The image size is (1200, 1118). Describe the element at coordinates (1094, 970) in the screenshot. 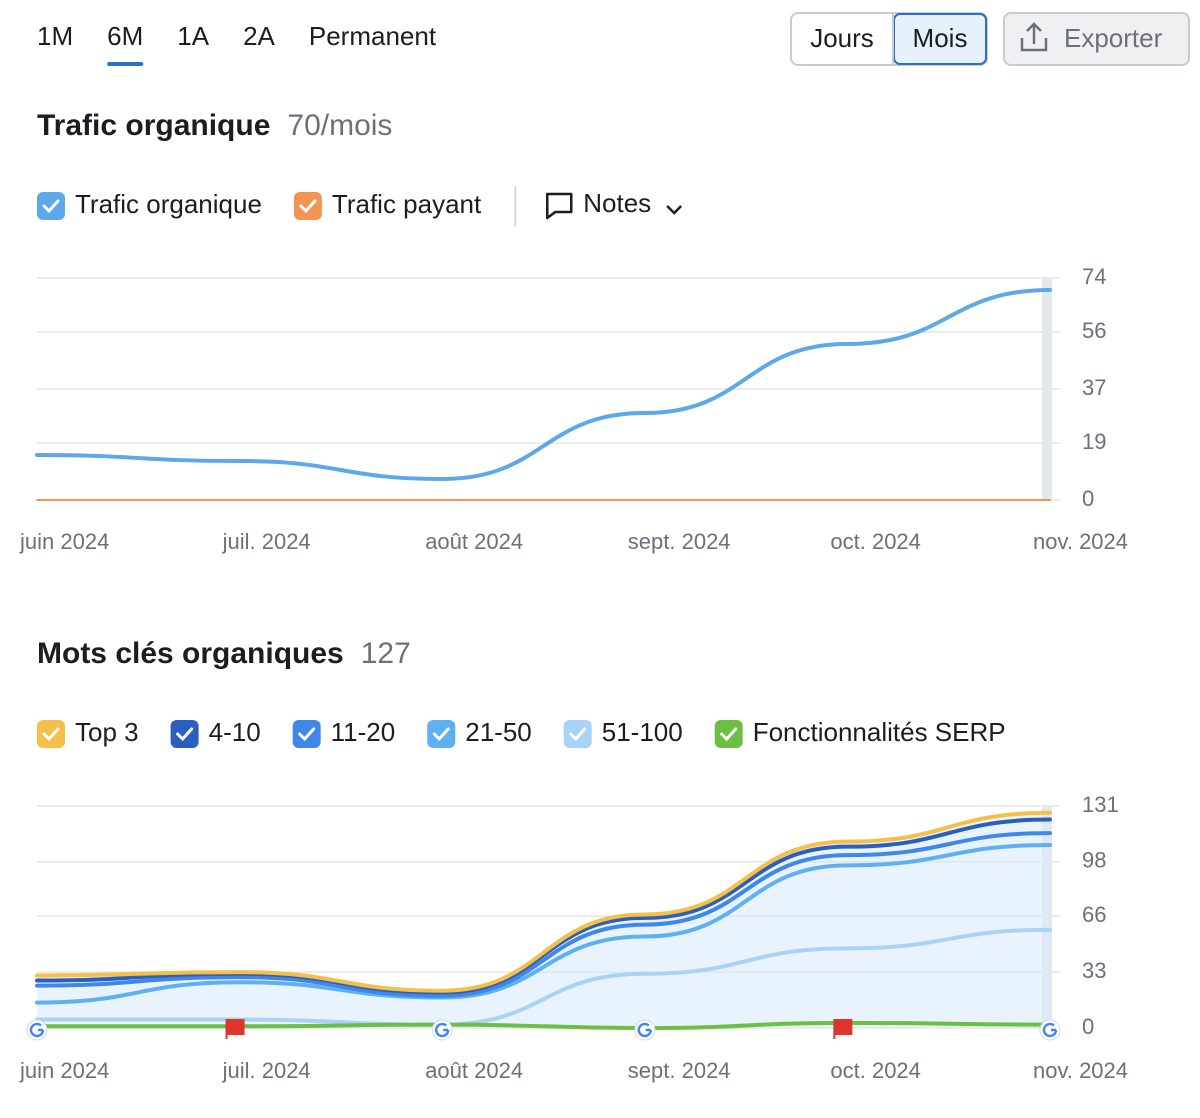

I see `y-tick-label: 33` at that location.